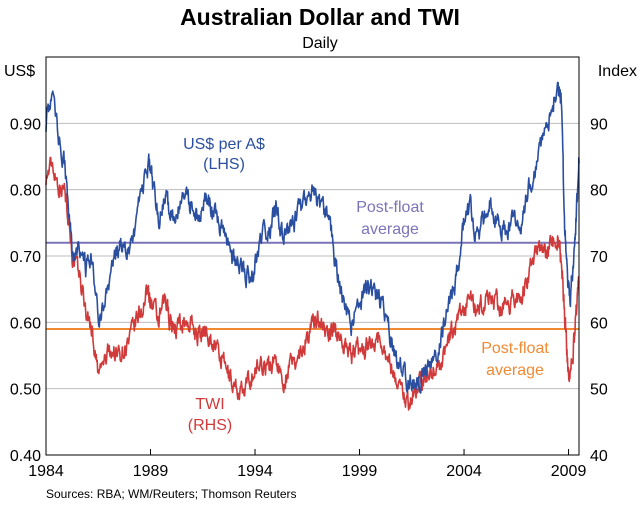 The height and width of the screenshot is (505, 641). I want to click on twi-average-label-line1: Post-float, so click(515, 348).